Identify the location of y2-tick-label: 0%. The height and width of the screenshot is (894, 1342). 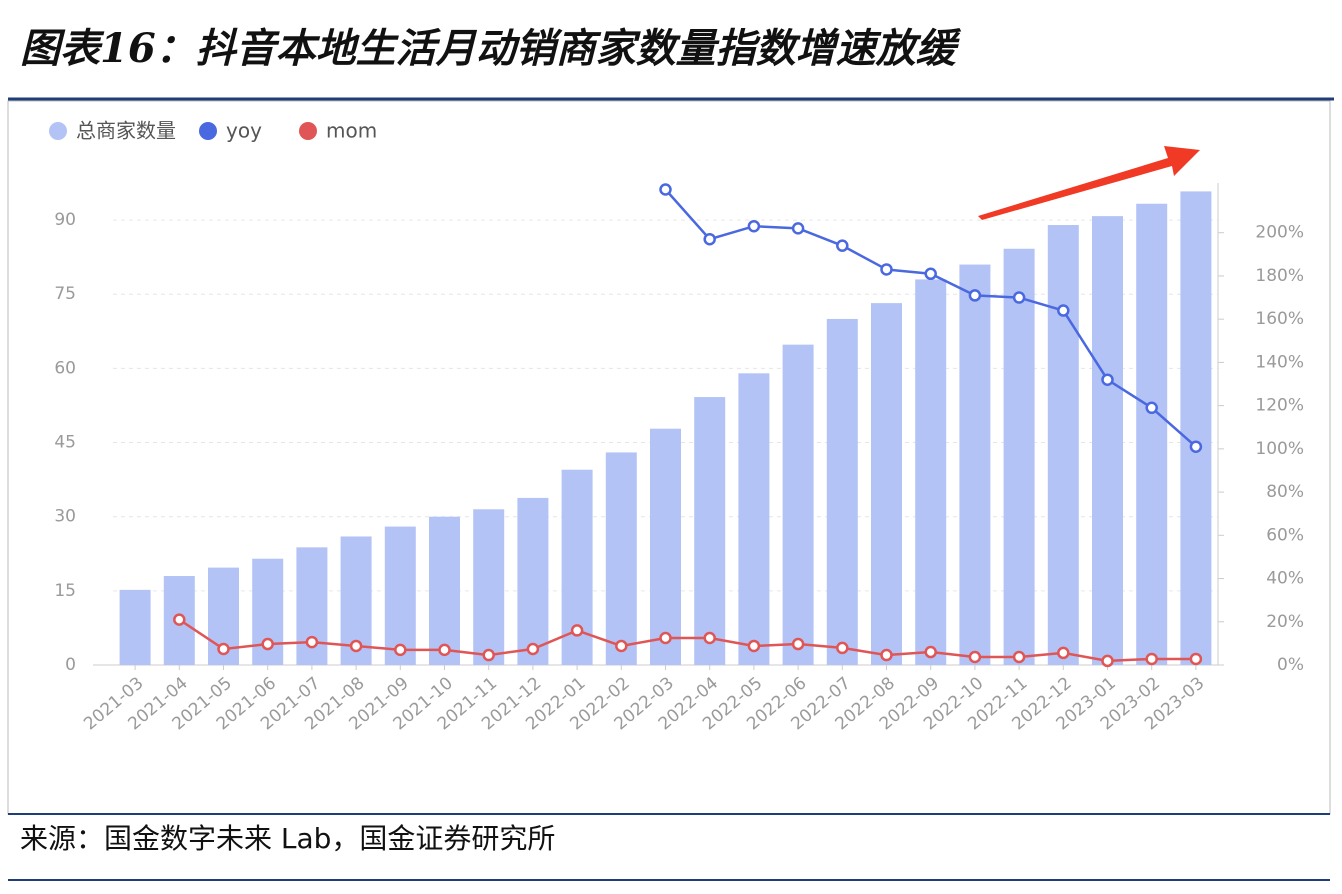
(1290, 665).